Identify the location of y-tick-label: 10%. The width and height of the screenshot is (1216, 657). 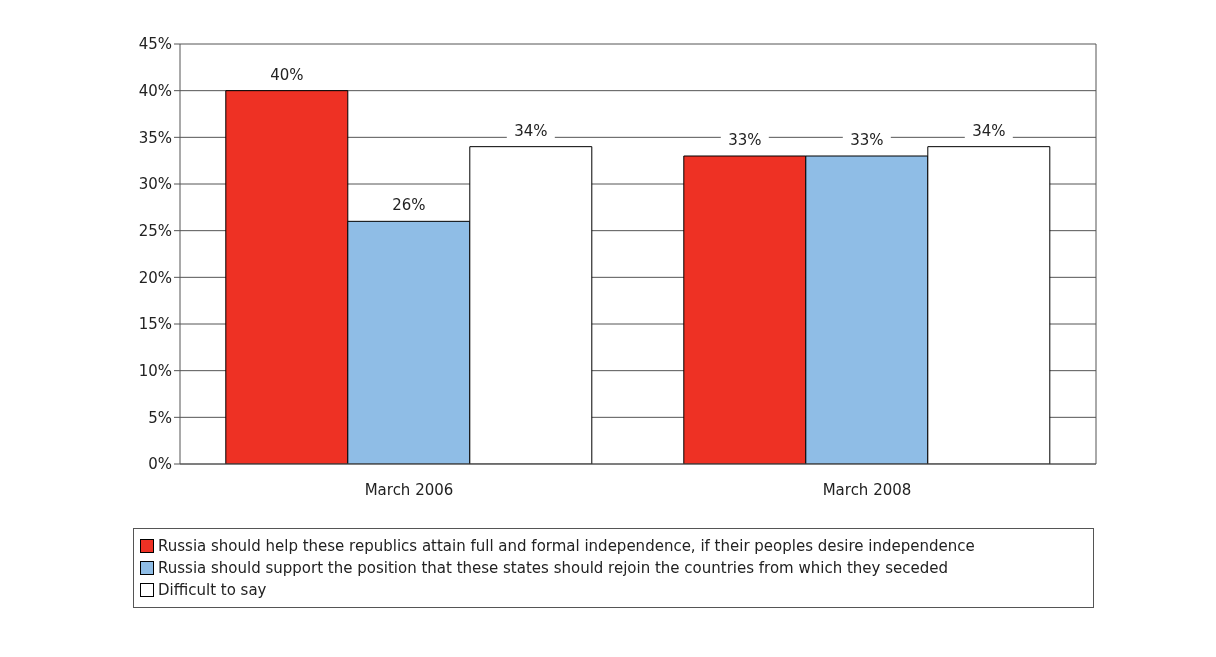
(155, 370).